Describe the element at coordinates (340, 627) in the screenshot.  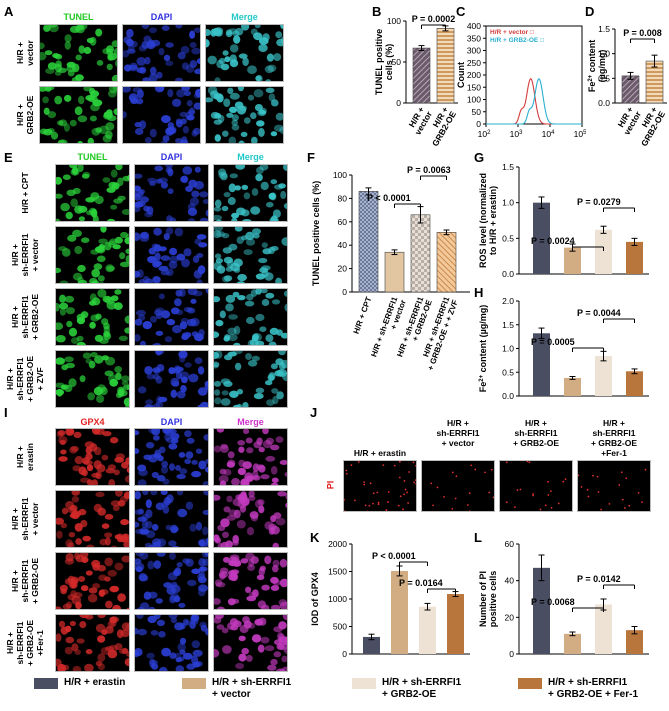
I see `y-tick-label: 500` at that location.